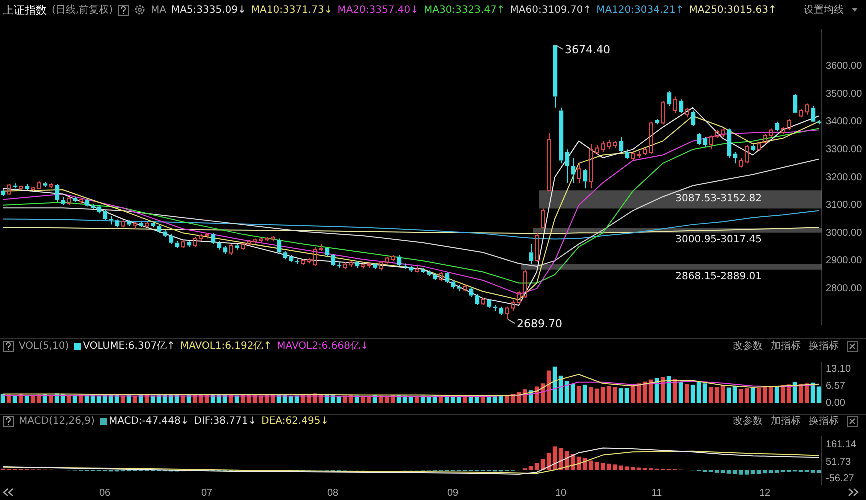 The image size is (866, 500). What do you see at coordinates (840, 479) in the screenshot?
I see `y-tick-label: -56.27` at bounding box center [840, 479].